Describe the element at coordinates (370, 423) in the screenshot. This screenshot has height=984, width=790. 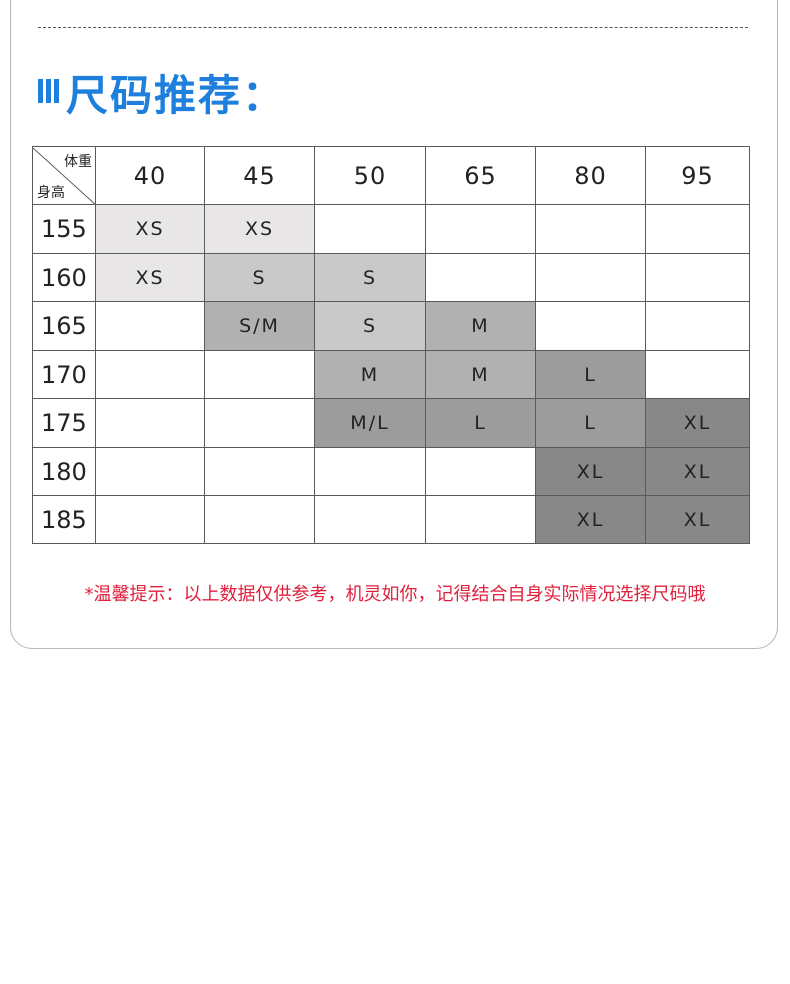
I see `size-cell: M/L` at that location.